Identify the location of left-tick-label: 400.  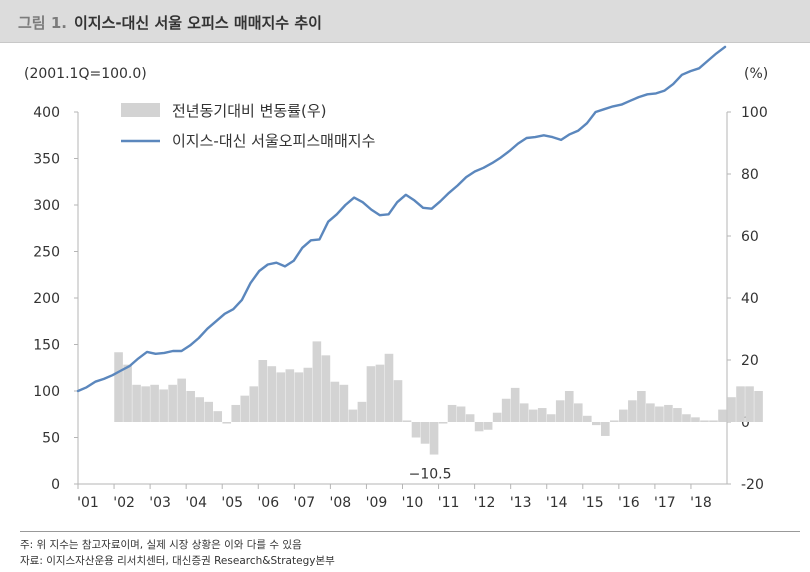
(46, 113).